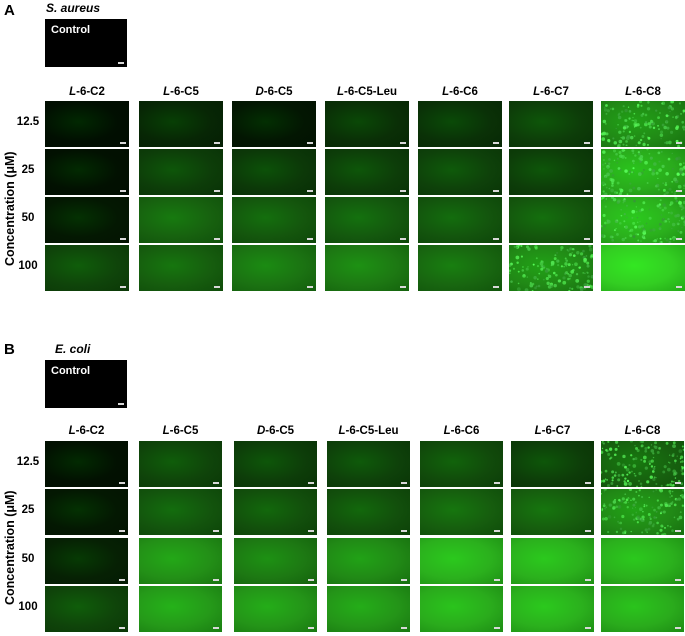  I want to click on panel-a-concentration-label: 100, so click(28, 266).